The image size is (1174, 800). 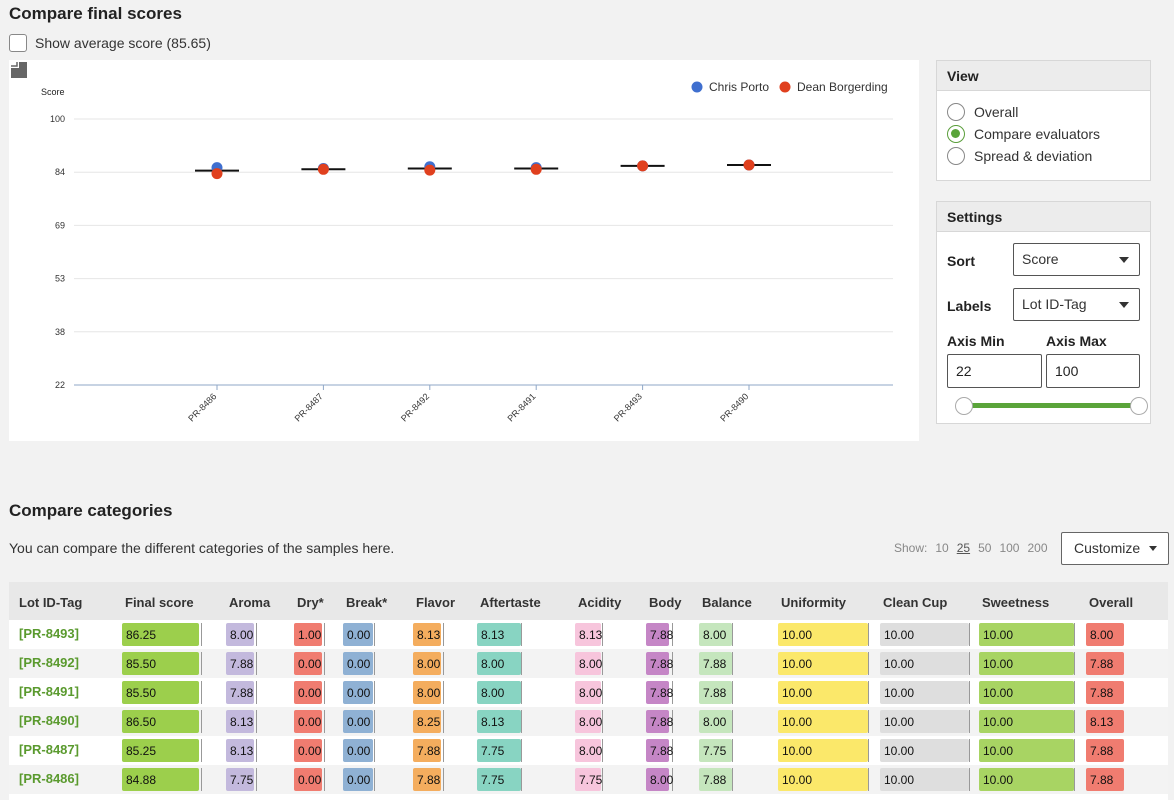 What do you see at coordinates (813, 602) in the screenshot?
I see `column-header: Uniformity` at bounding box center [813, 602].